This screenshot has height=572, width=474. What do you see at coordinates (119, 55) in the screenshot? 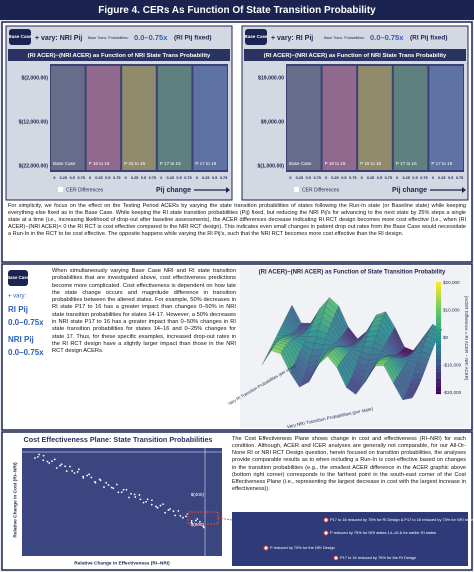
I see `chart-title-bar` at bounding box center [119, 55].